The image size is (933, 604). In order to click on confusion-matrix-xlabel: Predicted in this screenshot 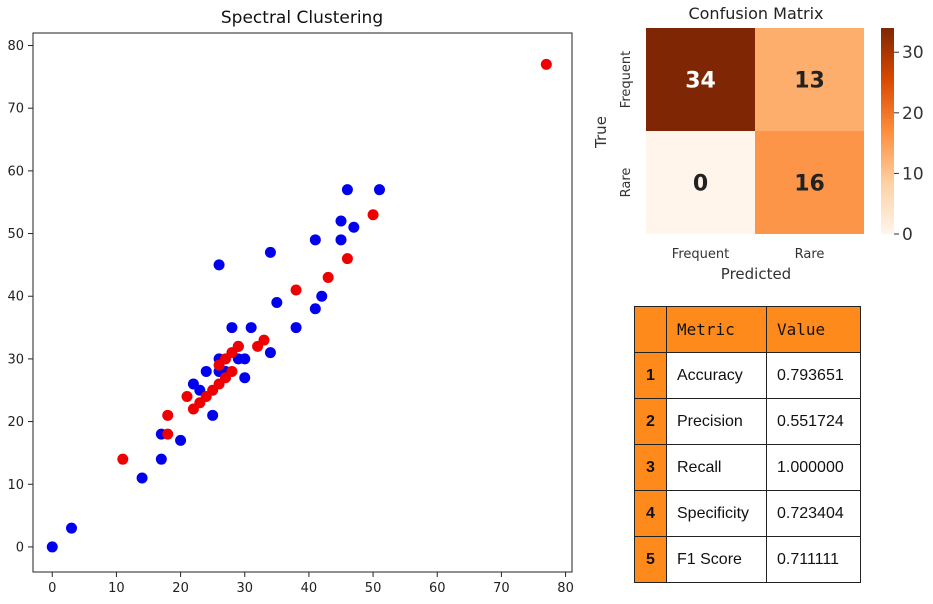, I will do `click(756, 274)`.